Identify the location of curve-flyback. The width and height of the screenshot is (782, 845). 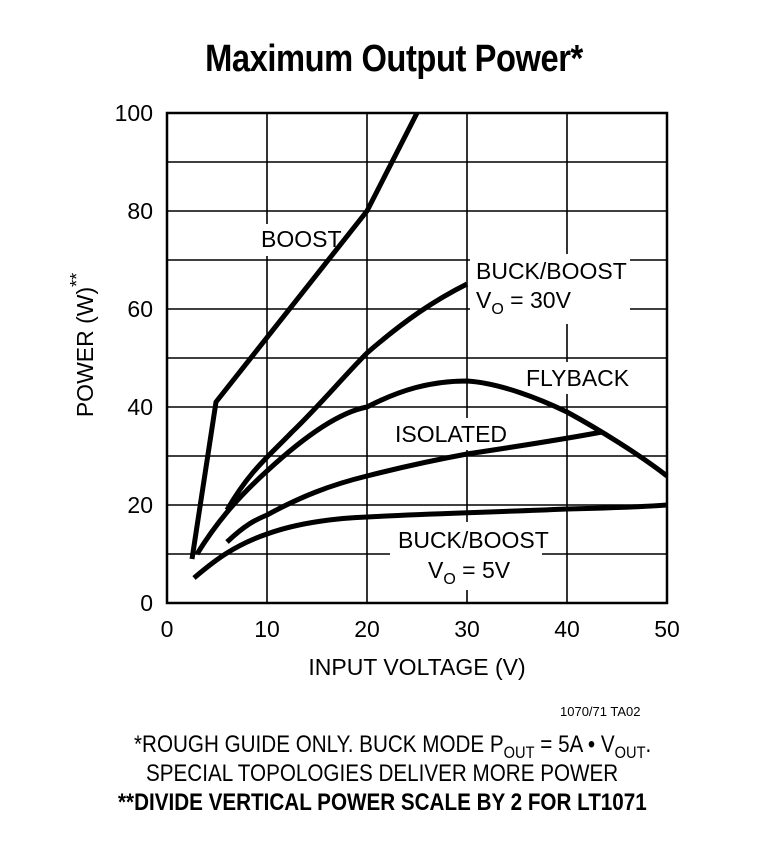
(431, 467).